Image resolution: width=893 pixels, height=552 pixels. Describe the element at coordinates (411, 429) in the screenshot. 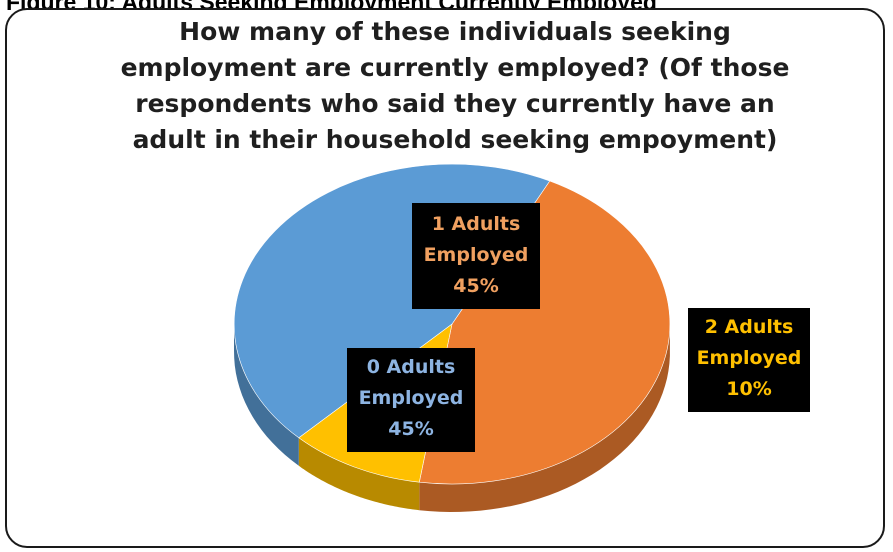

I see `slice-label-0-value: 45%` at that location.